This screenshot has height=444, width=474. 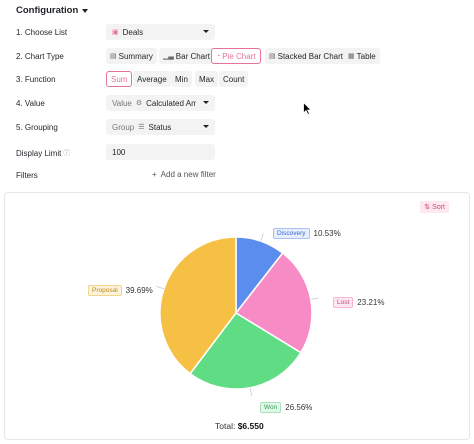 I want to click on function-max: Max, so click(x=207, y=79).